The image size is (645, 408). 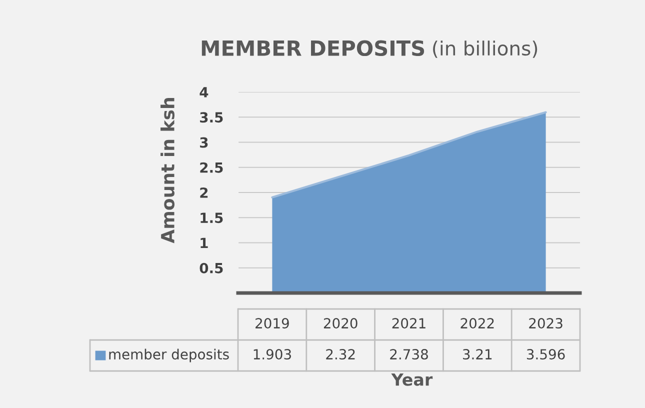 I want to click on y-tick-label: 1, so click(x=204, y=243).